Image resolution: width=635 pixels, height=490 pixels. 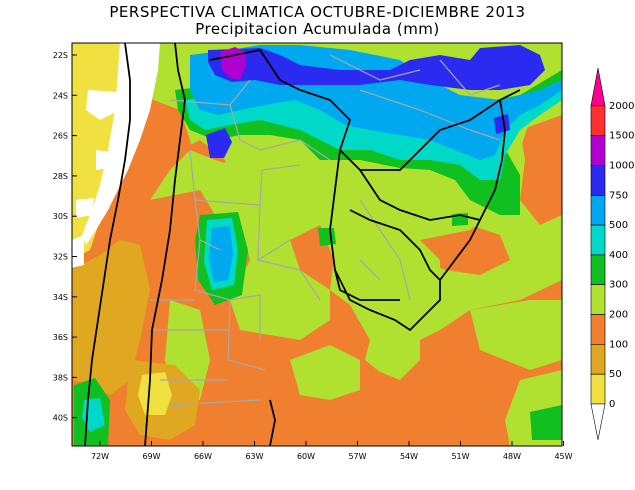 I want to click on latitude-label: 32S, so click(x=60, y=257).